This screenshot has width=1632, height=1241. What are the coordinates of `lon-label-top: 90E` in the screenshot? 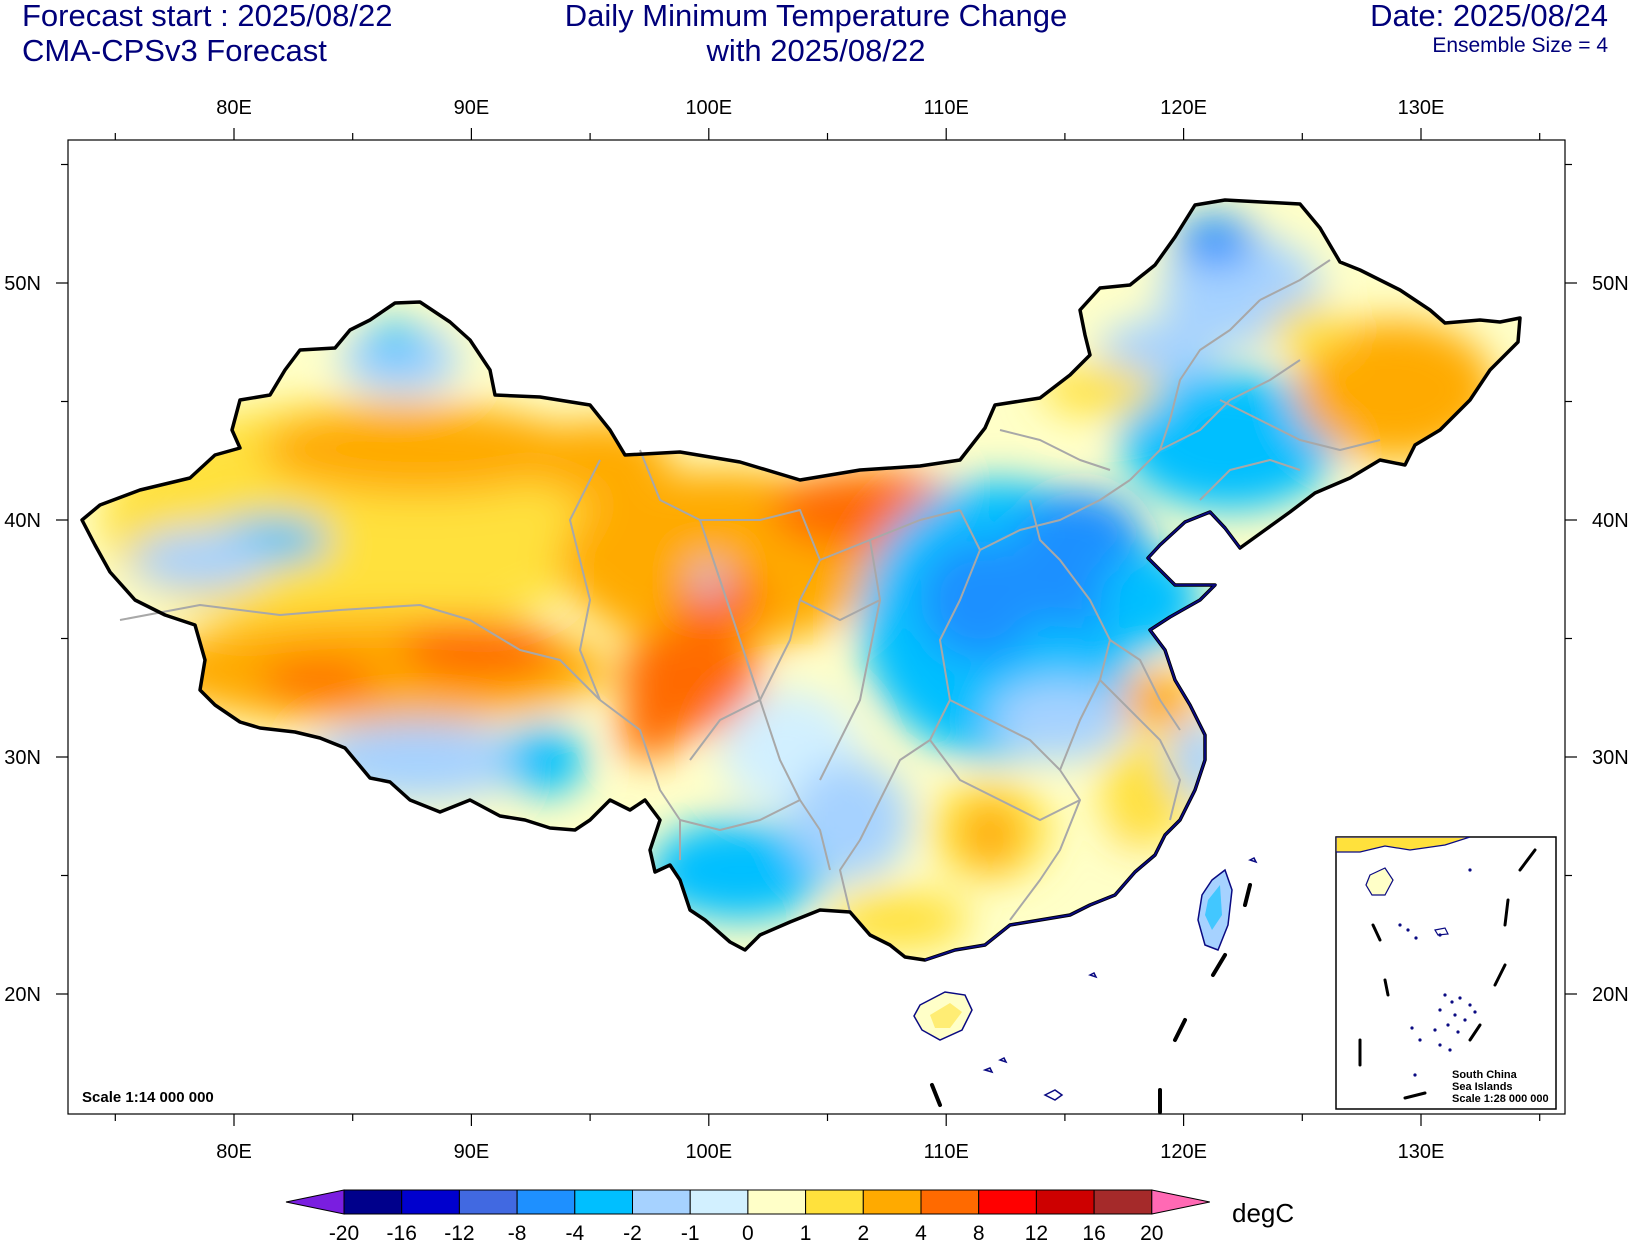 It's located at (472, 108).